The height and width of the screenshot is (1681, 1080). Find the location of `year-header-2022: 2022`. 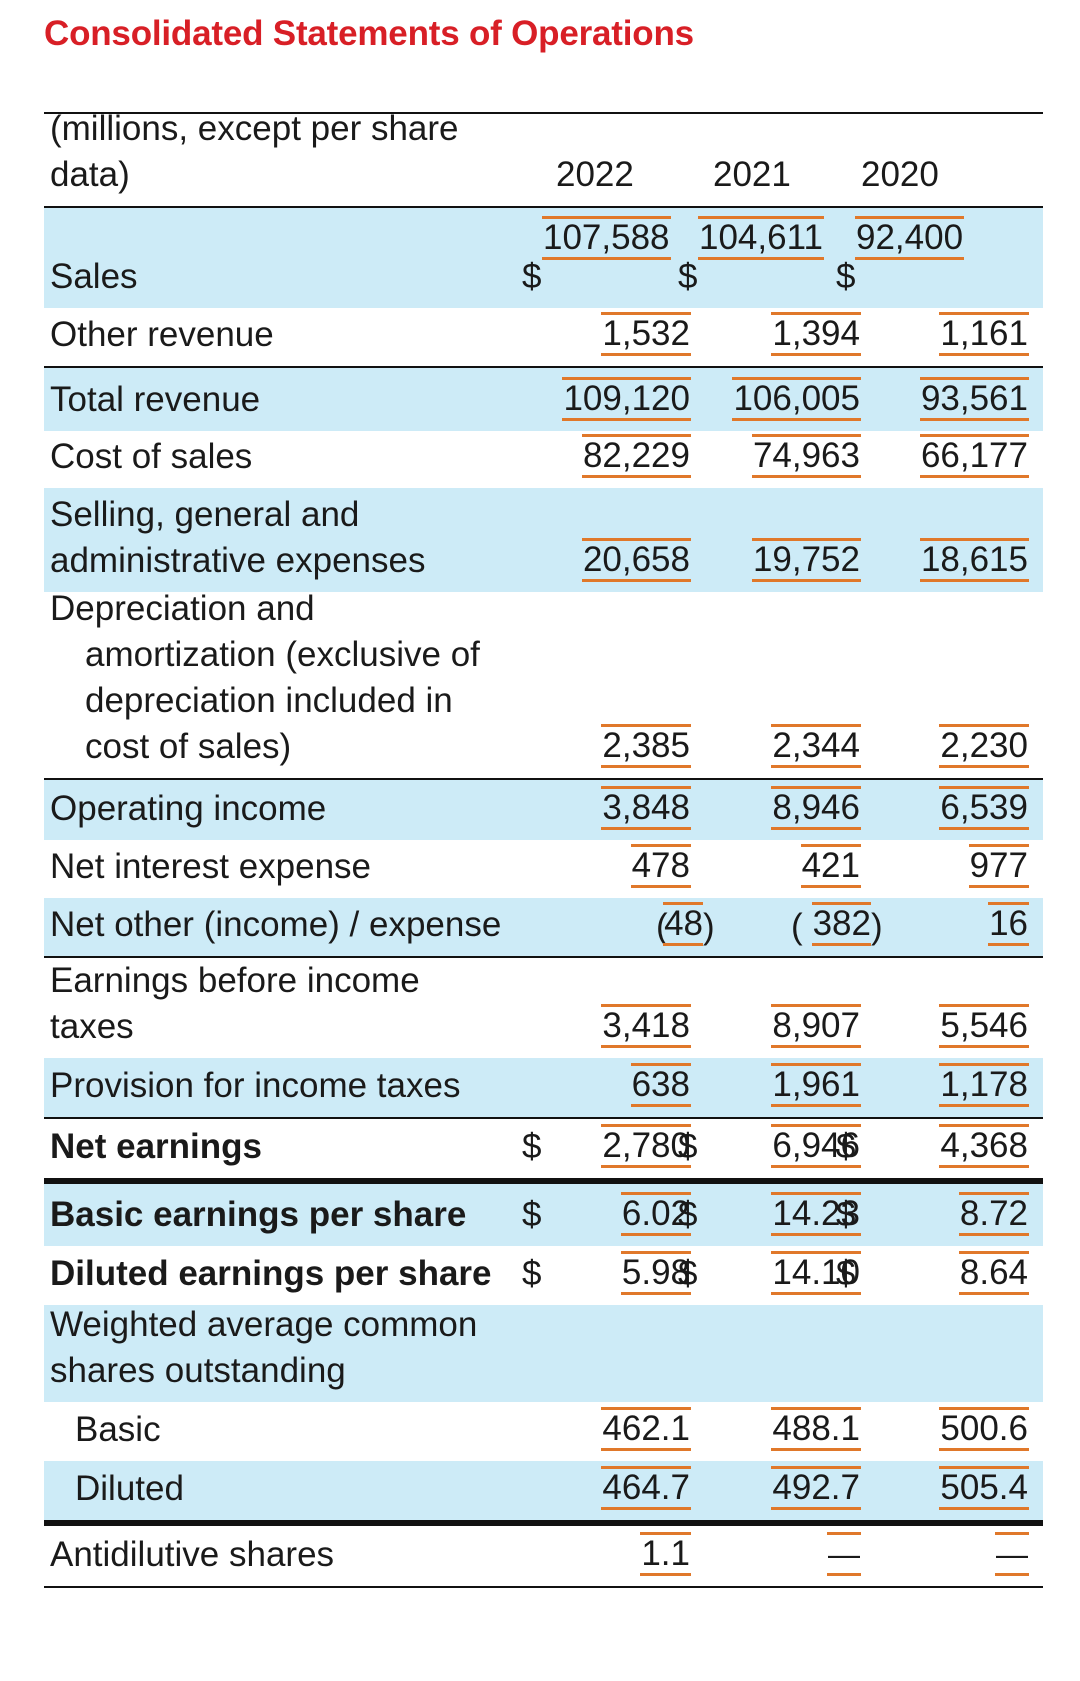

year-header-2022: 2022 is located at coordinates (595, 174).